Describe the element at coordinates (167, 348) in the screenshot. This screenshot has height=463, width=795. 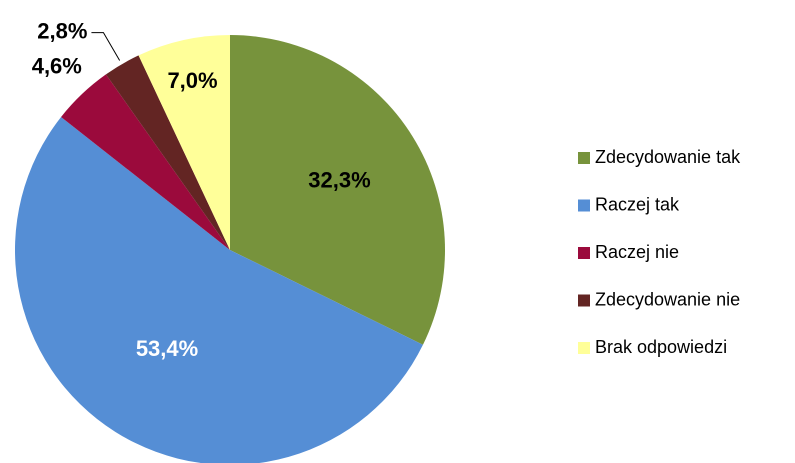
I see `data-label: 53,4%` at that location.